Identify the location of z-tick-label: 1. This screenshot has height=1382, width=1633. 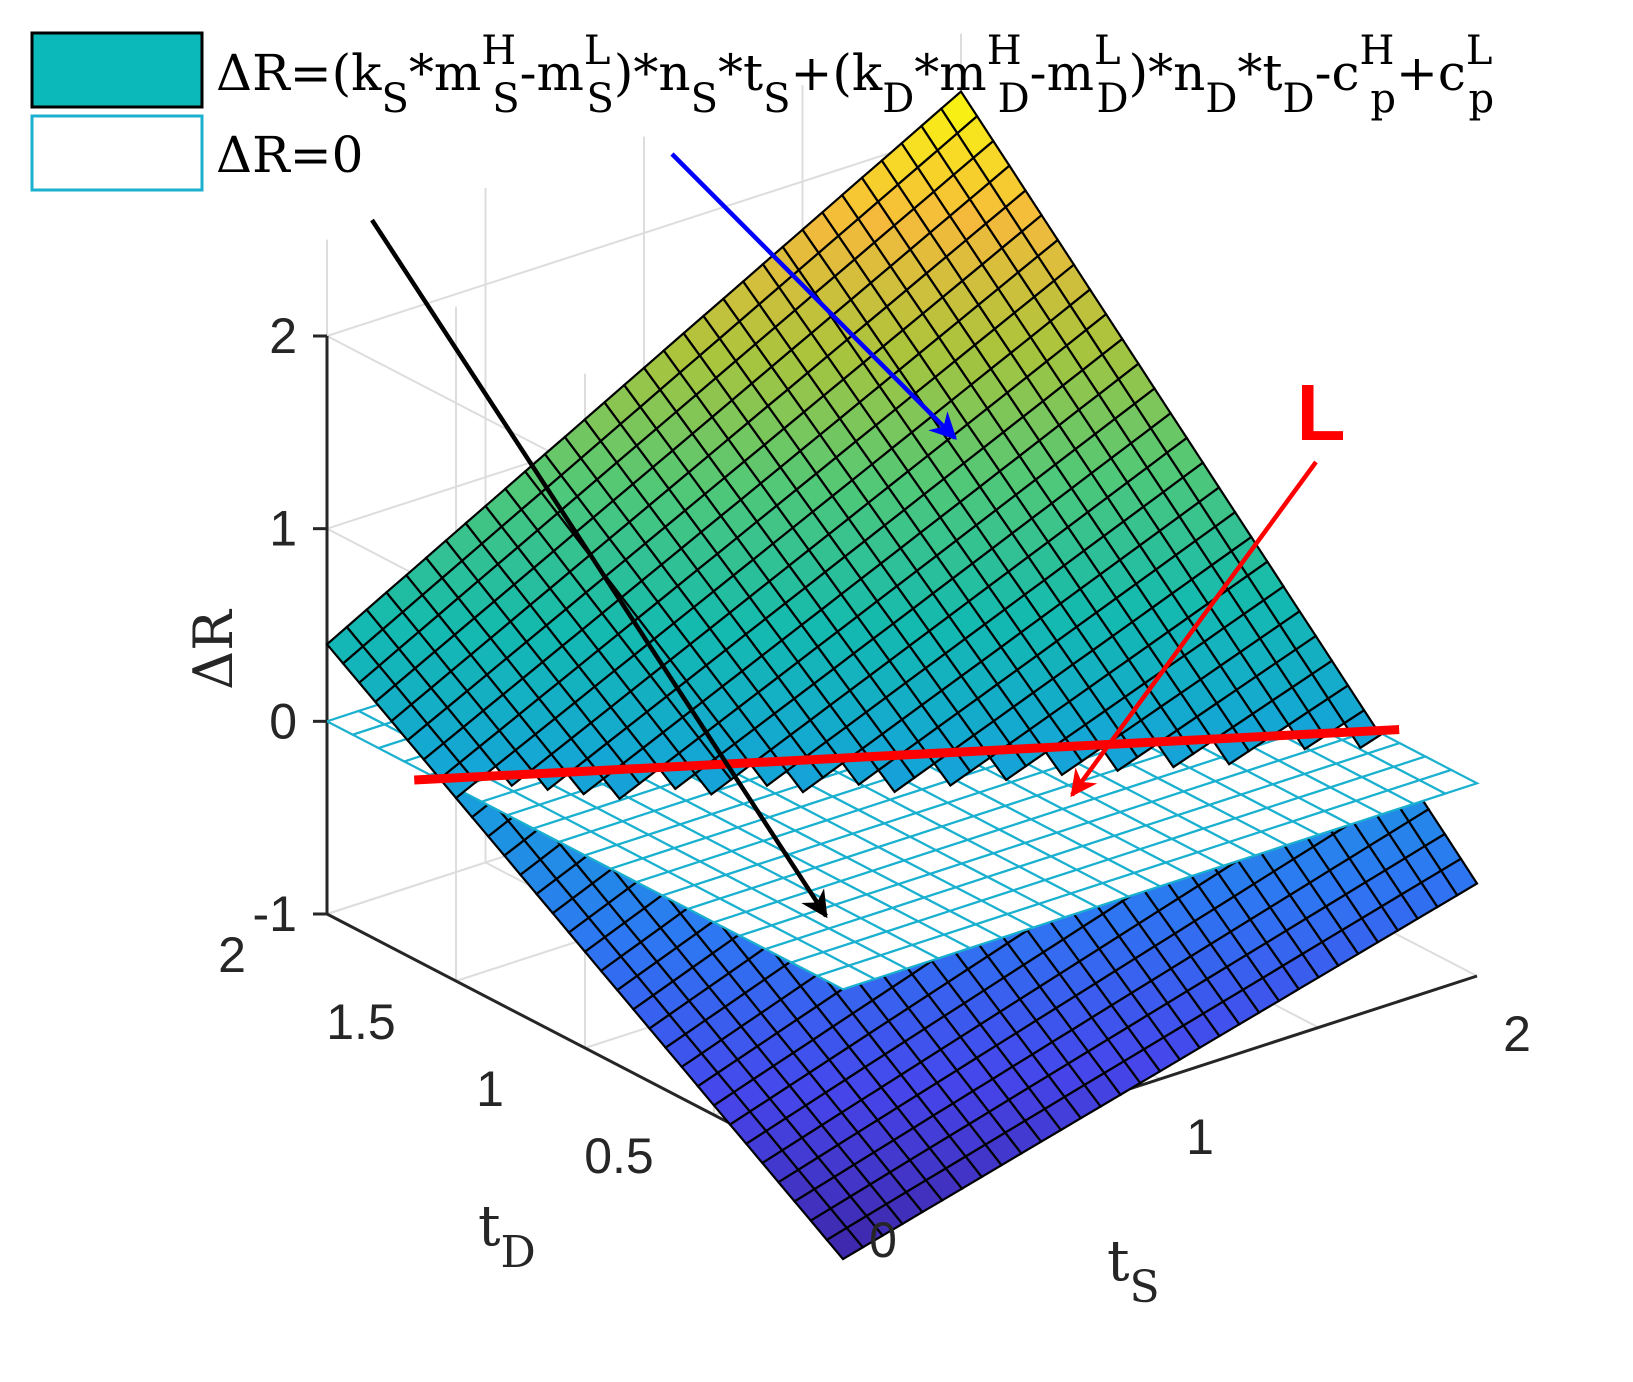
(283, 529).